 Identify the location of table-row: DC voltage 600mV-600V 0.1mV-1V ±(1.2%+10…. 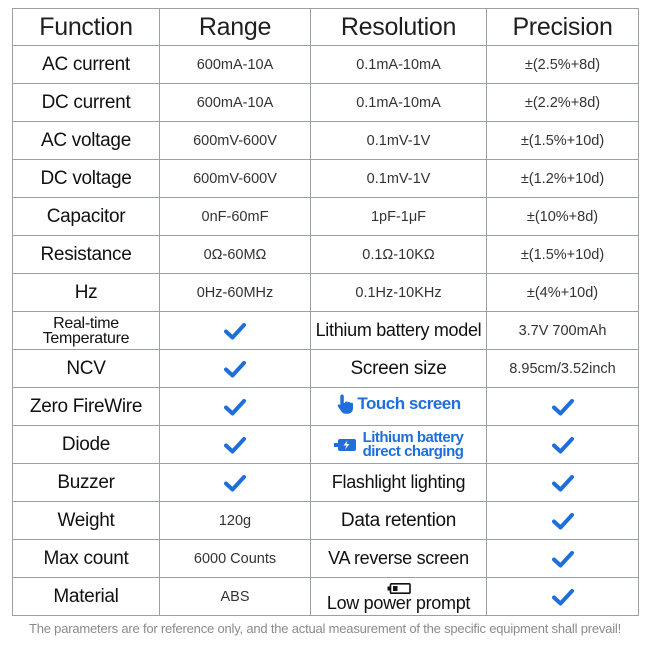
(325, 178).